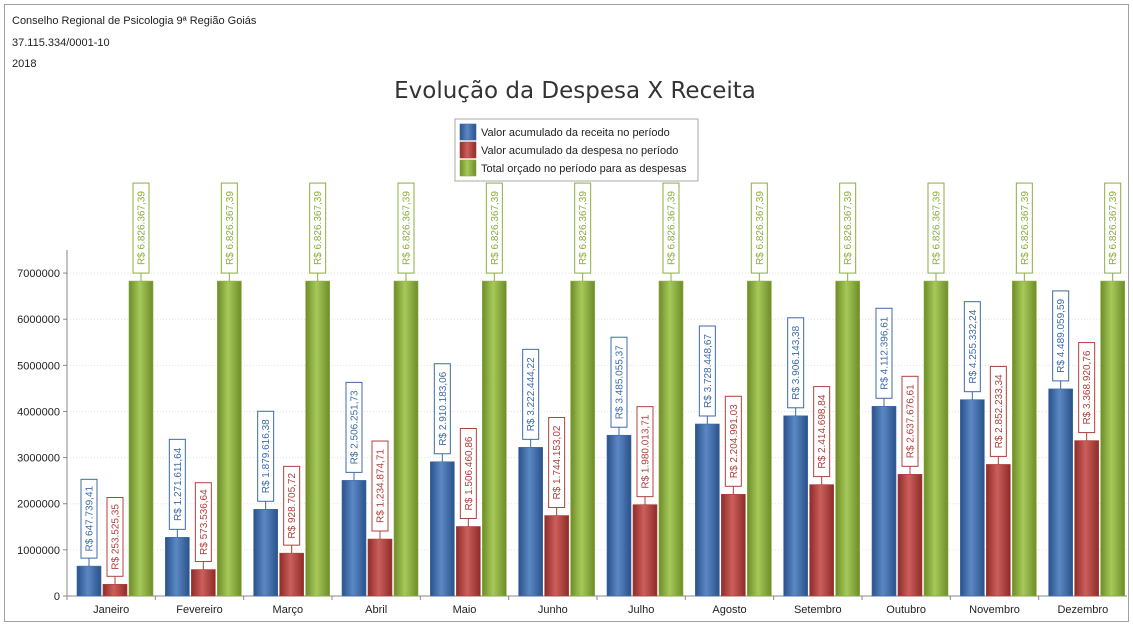 The width and height of the screenshot is (1133, 626). What do you see at coordinates (38, 366) in the screenshot?
I see `y-tick-label: 5000000` at bounding box center [38, 366].